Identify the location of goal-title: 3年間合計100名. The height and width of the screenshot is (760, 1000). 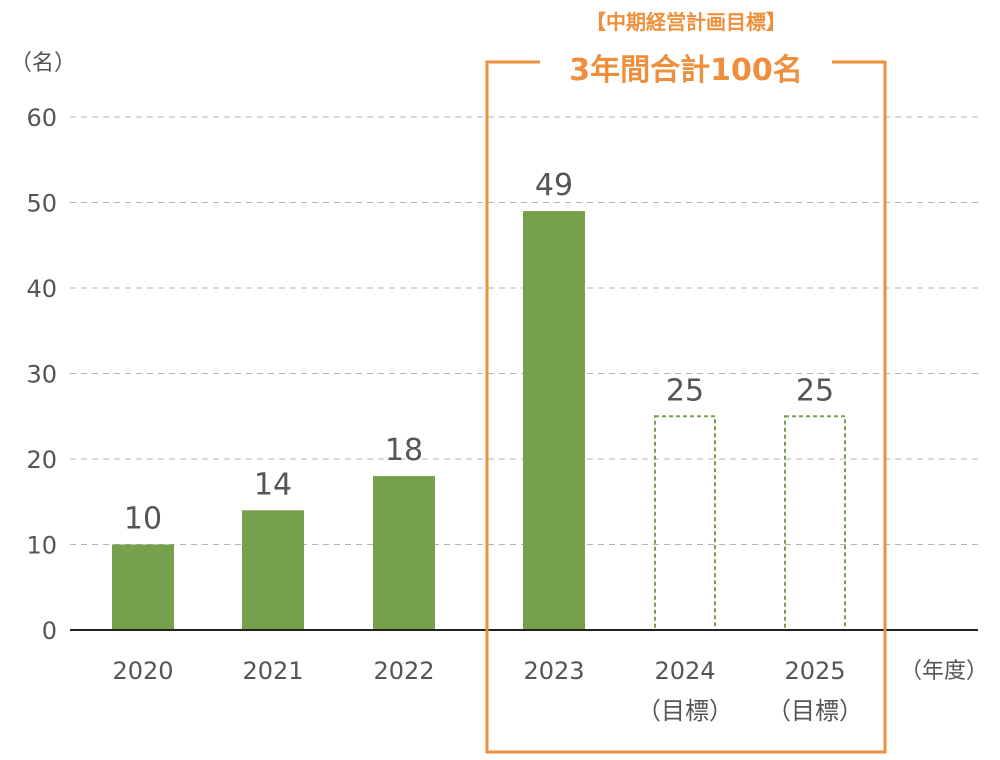
(686, 70).